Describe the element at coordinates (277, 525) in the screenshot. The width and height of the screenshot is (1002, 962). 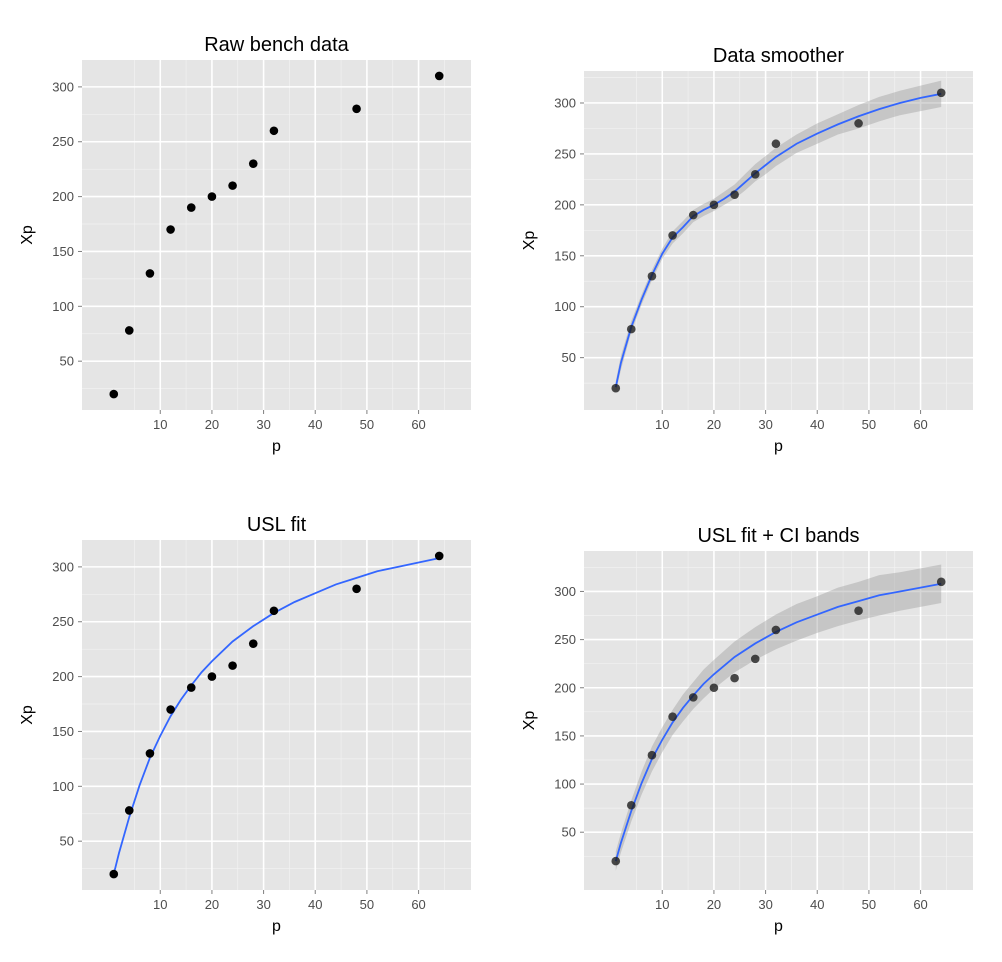
I see `panel-title: USL fit` at that location.